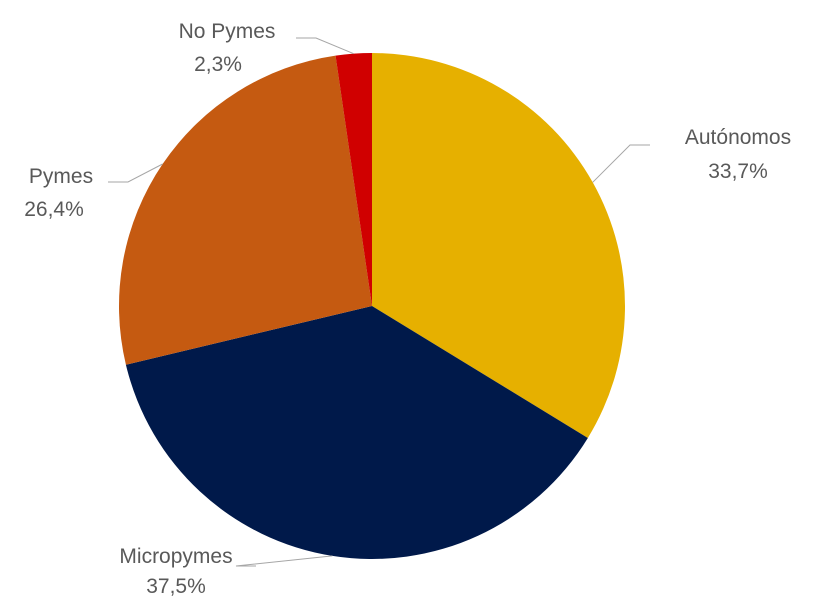  Describe the element at coordinates (54, 209) in the screenshot. I see `slice-label-pymes-value: 26,4%` at that location.